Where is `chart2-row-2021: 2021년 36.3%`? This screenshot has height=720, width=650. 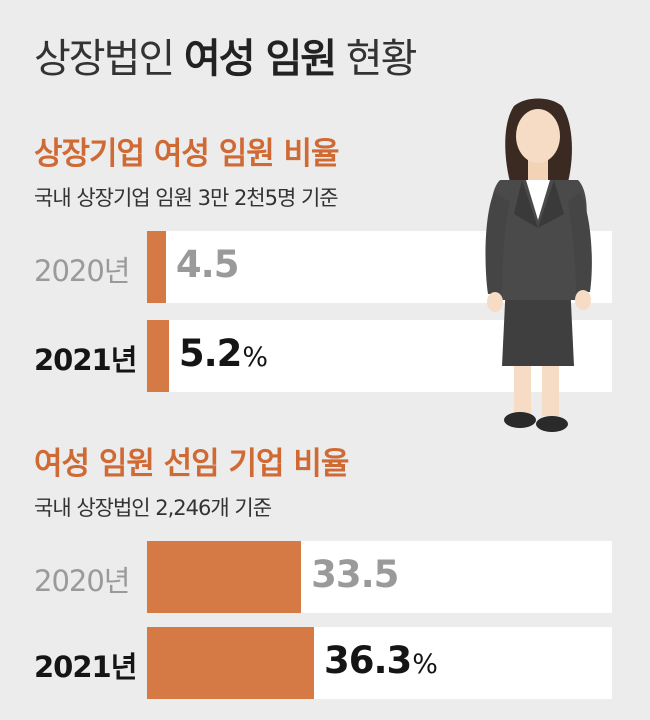
chart2-row-2021: 2021년 36.3% is located at coordinates (325, 663).